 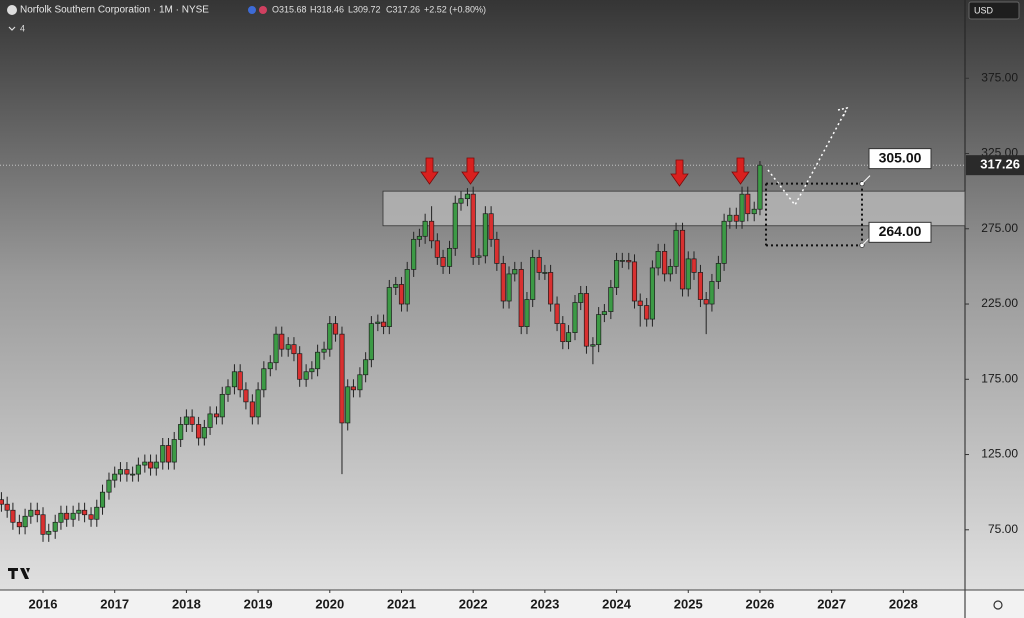 I want to click on currency-box, so click(x=994, y=10).